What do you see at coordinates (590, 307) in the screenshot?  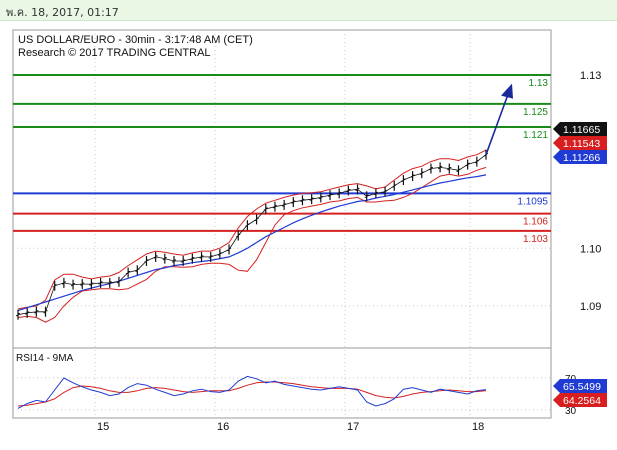 I see `y-tick-label: 1.09` at bounding box center [590, 307].